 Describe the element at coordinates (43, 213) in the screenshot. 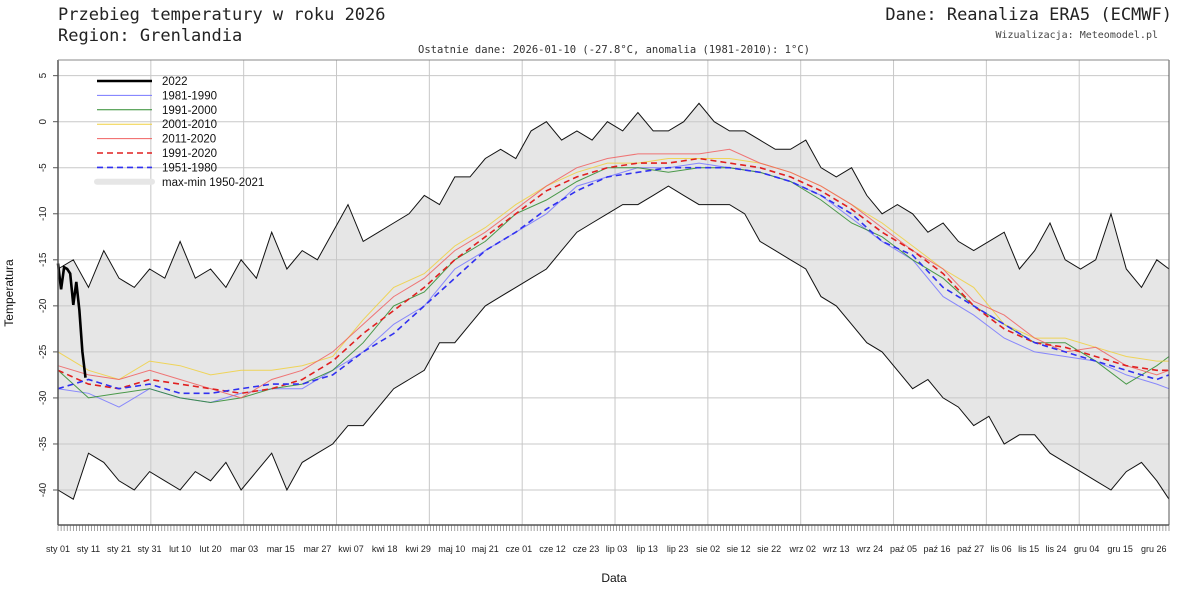

I see `y-tick-label: -10` at that location.